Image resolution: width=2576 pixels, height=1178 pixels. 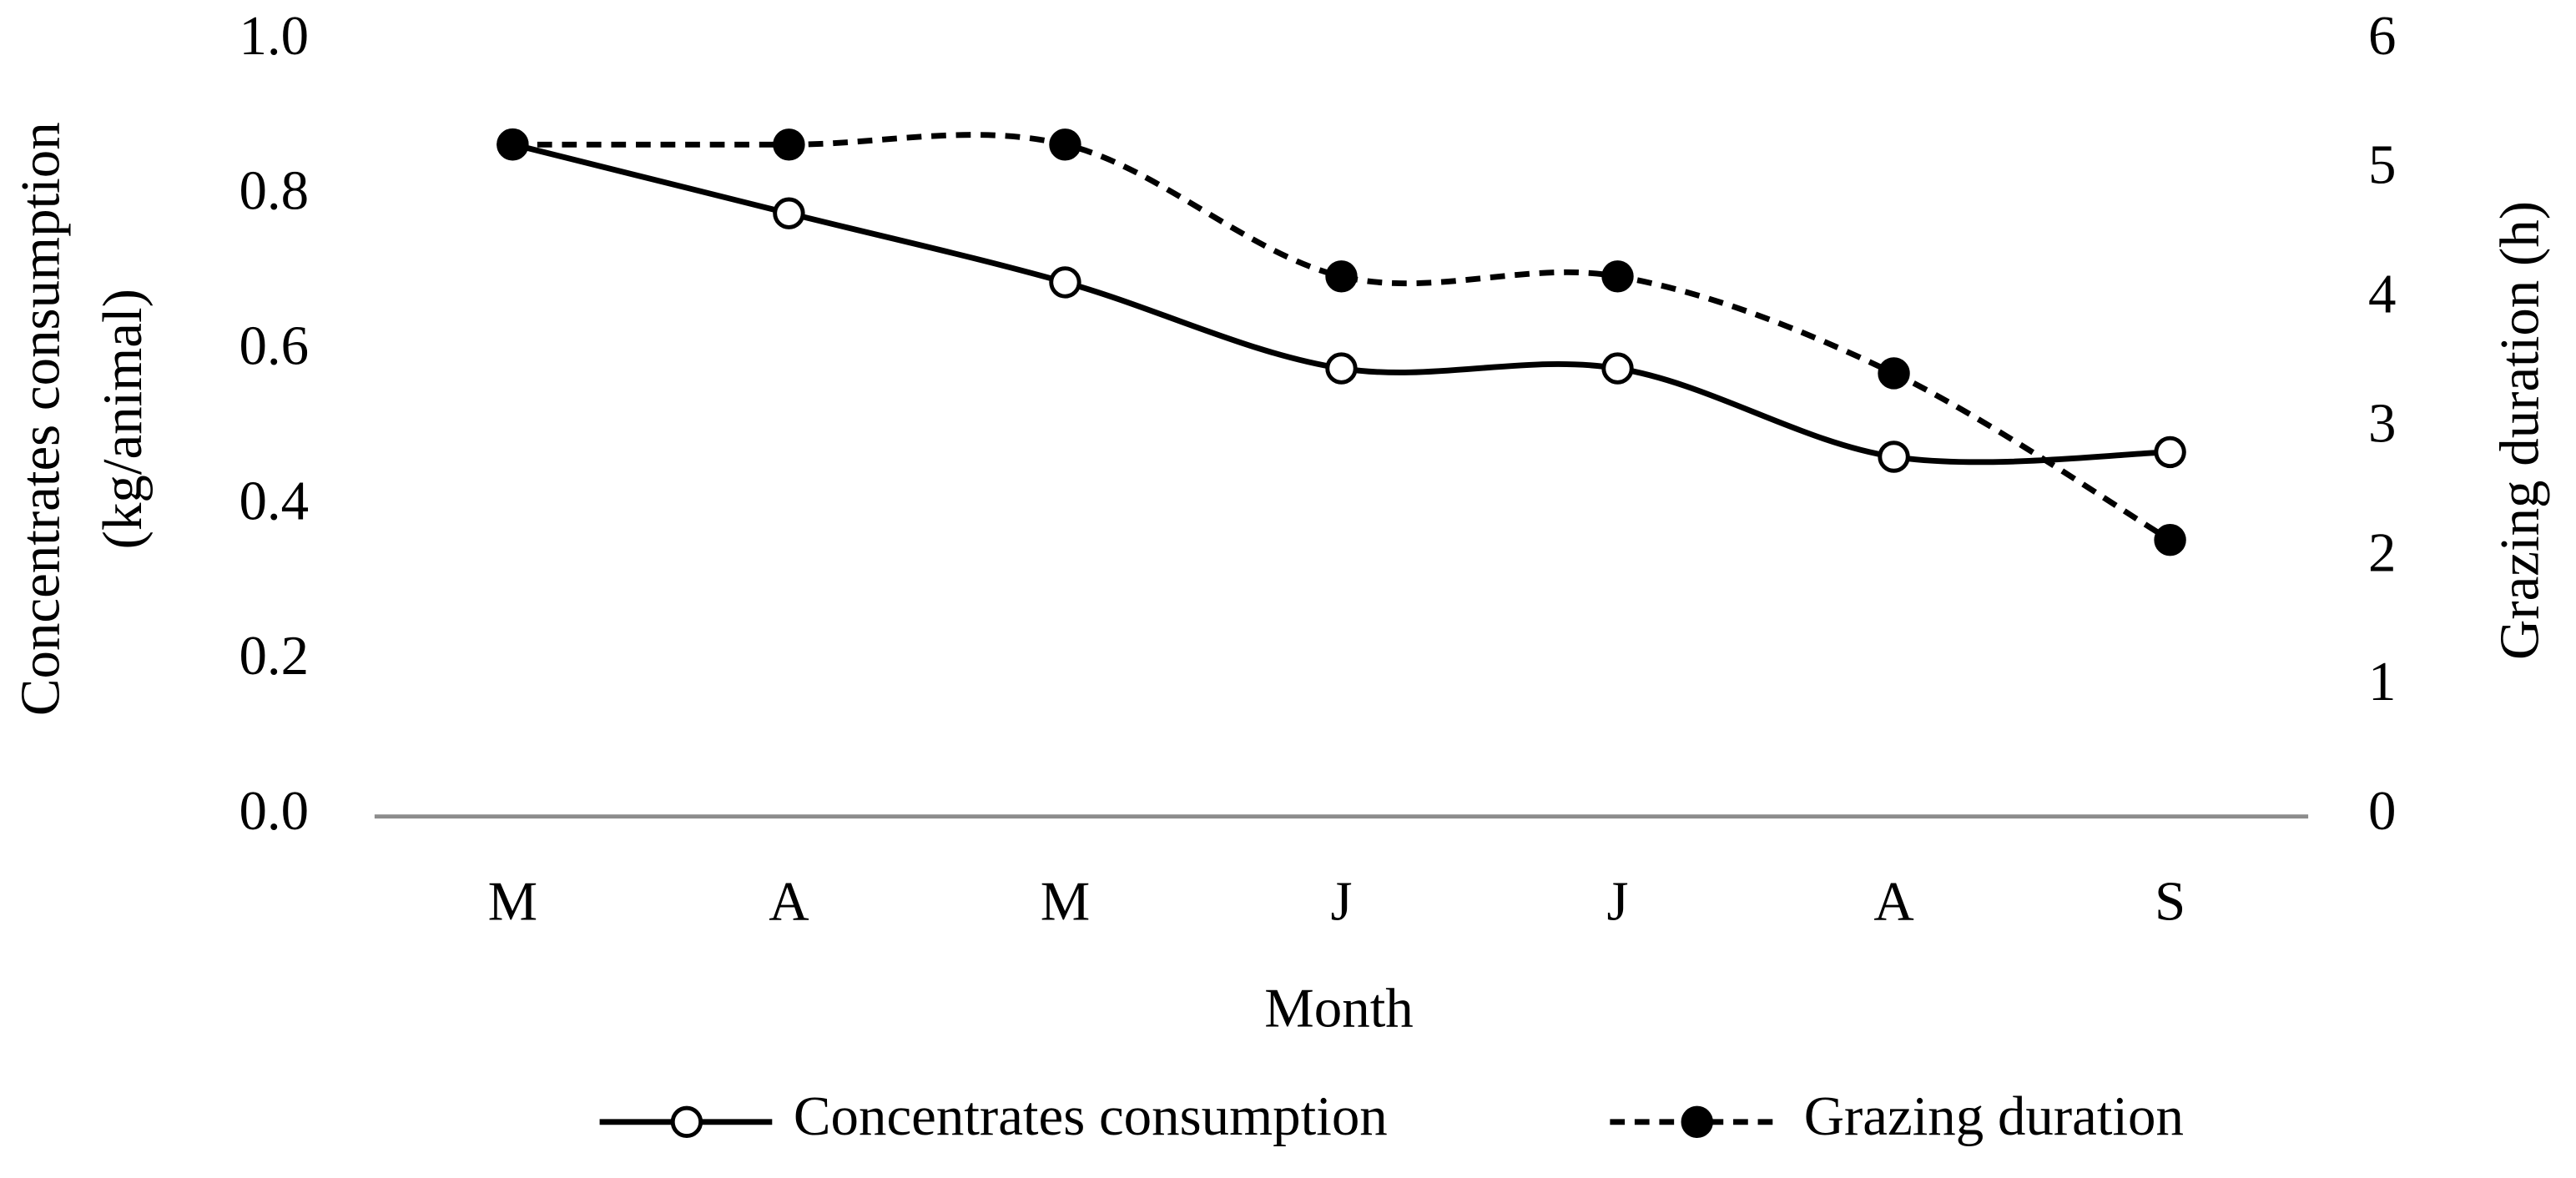 I want to click on y2-tick-label: 4, so click(x=2382, y=294).